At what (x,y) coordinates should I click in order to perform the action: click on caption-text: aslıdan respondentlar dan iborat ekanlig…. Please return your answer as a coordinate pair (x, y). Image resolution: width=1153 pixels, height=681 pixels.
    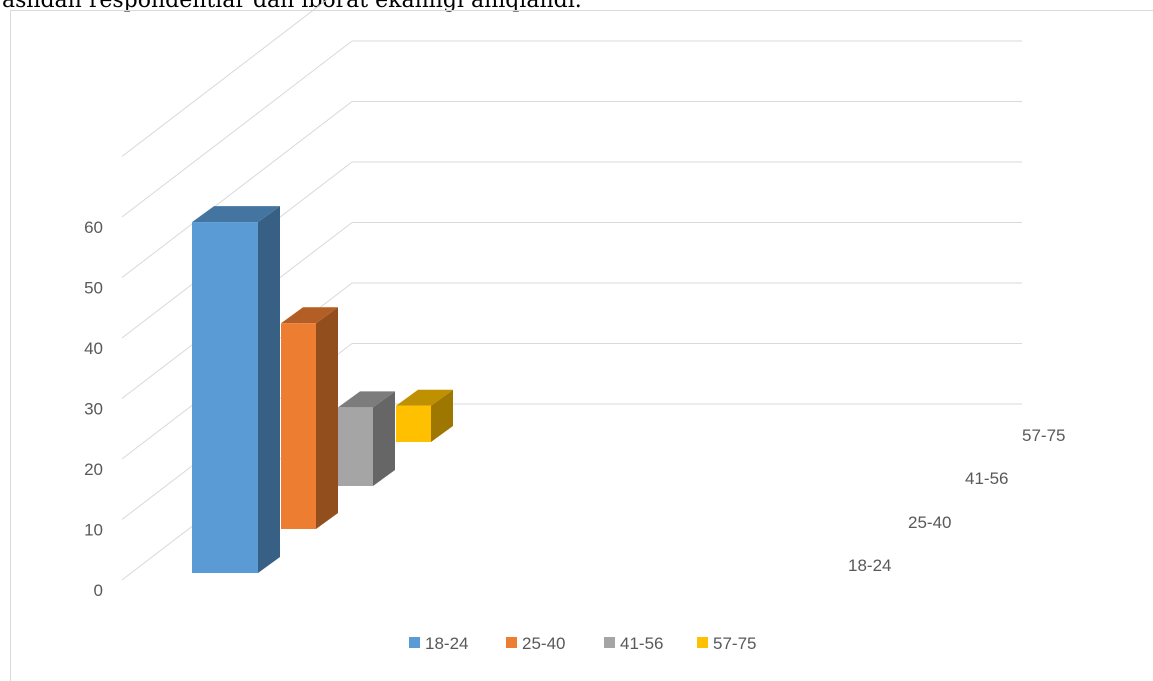
    Looking at the image, I should click on (292, 6).